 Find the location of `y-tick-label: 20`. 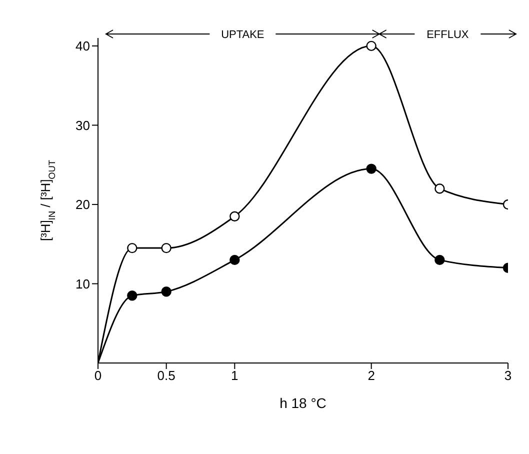

y-tick-label: 20 is located at coordinates (83, 204).